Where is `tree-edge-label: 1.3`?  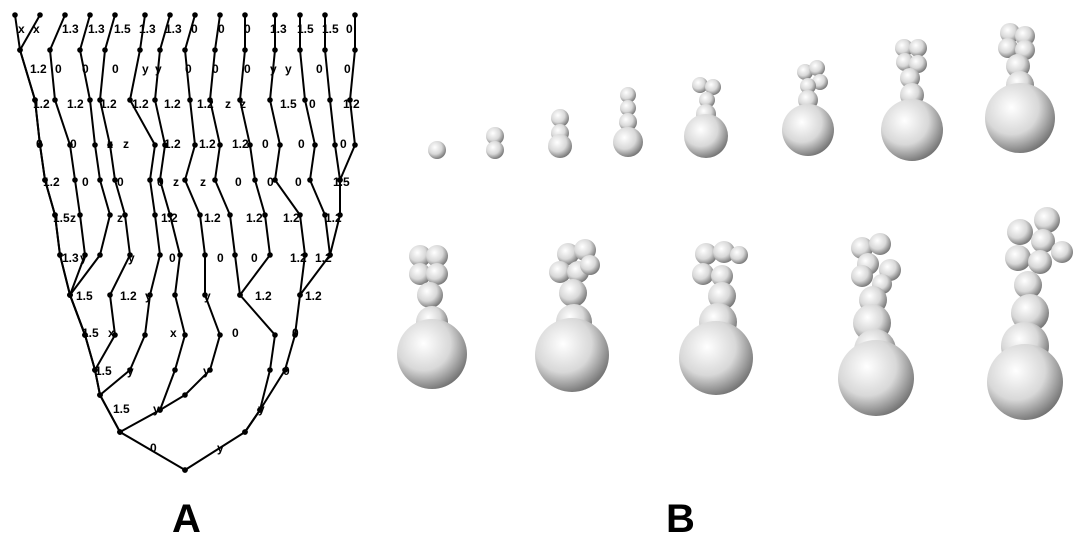
tree-edge-label: 1.3 is located at coordinates (278, 29).